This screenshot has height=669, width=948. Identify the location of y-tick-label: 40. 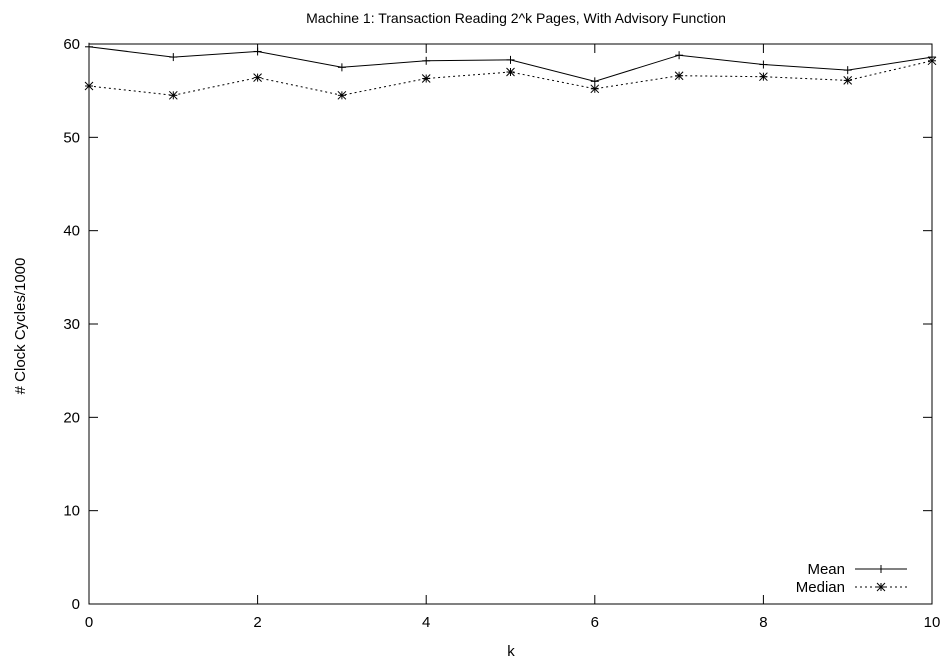
(71, 231).